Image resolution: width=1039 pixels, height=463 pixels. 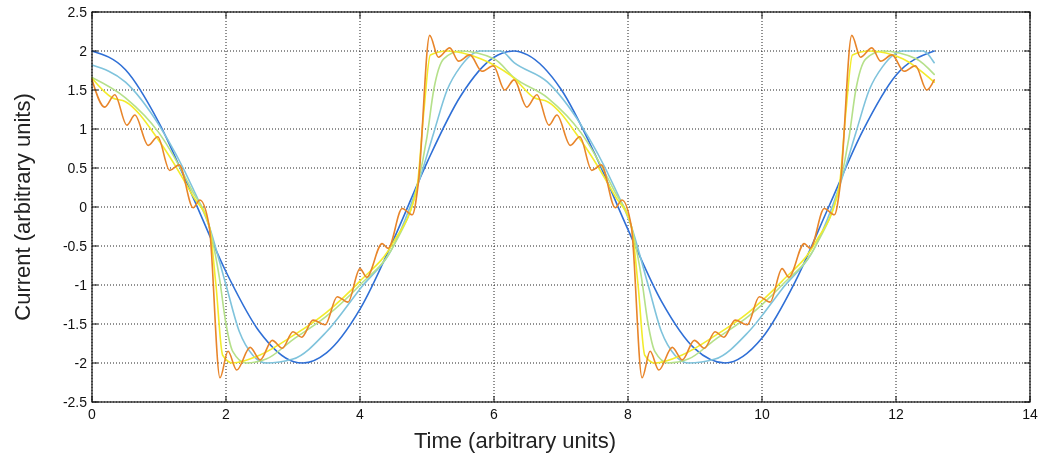 I want to click on y-tick-label: -0.5, so click(x=75, y=245).